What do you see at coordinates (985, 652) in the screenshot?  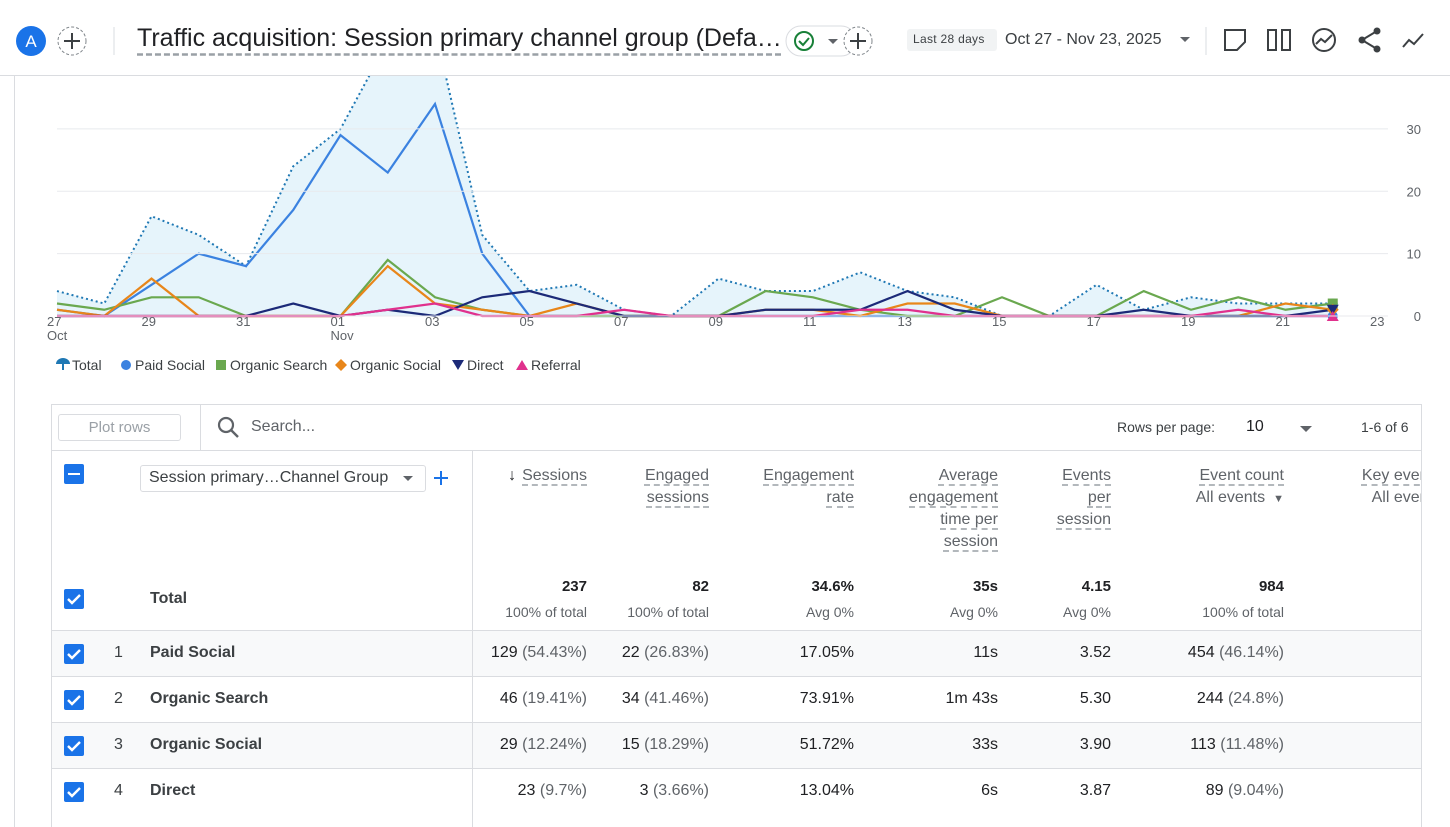 I see `cell-value: 11s` at bounding box center [985, 652].